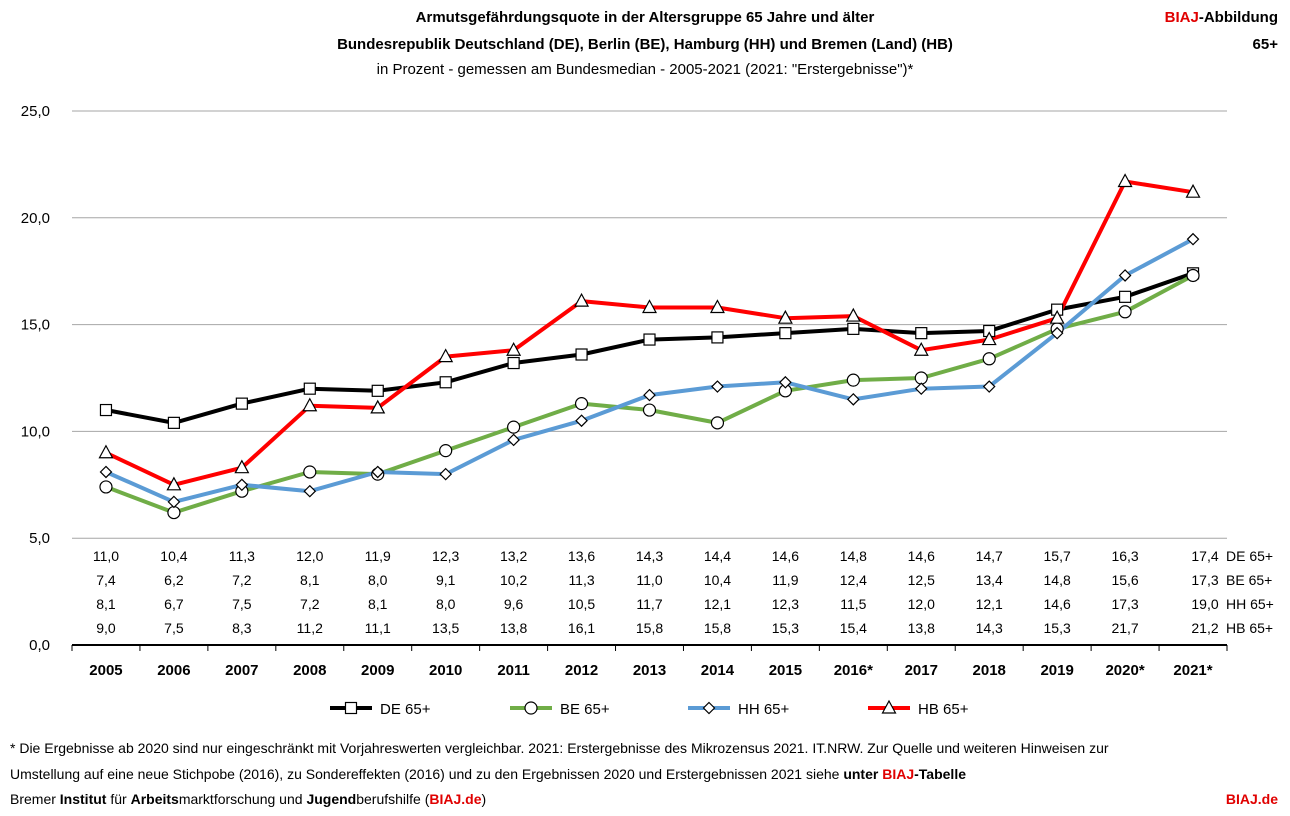 This screenshot has width=1290, height=816. What do you see at coordinates (1181, 17) in the screenshot?
I see `badge-brand: BIAJ` at bounding box center [1181, 17].